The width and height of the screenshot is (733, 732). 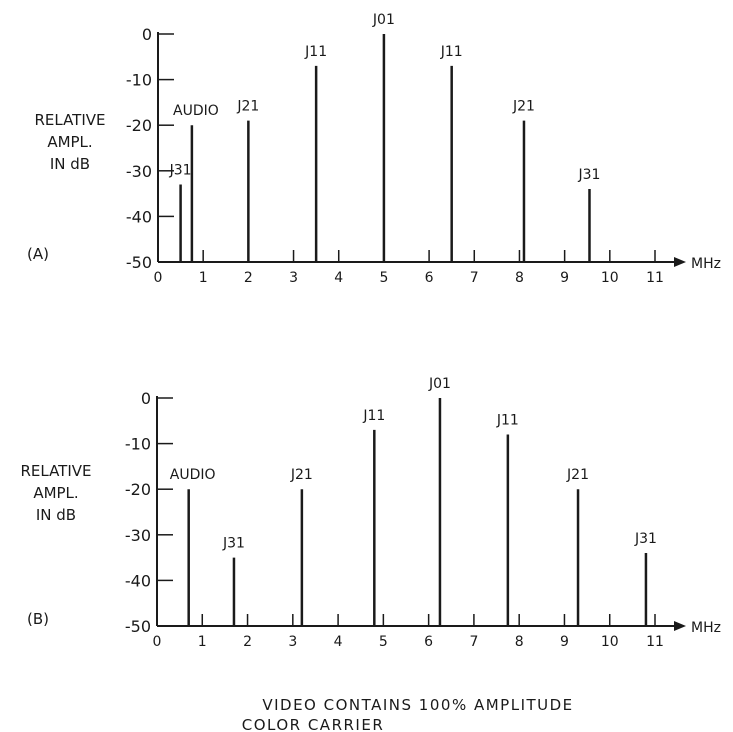 I want to click on caption-line-1: VIDEO CONTAINS 100% AMPLITUDE, so click(x=417, y=705).